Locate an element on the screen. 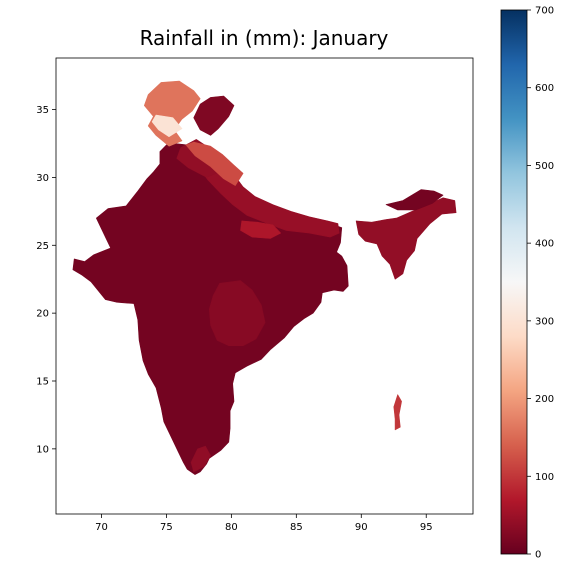 The image size is (561, 567). colorbar-tick-label: 200 is located at coordinates (544, 399).